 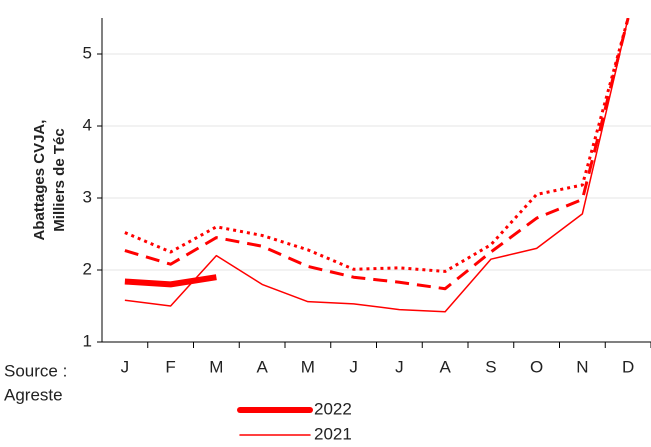 What do you see at coordinates (490, 366) in the screenshot?
I see `x-tick-label: S` at bounding box center [490, 366].